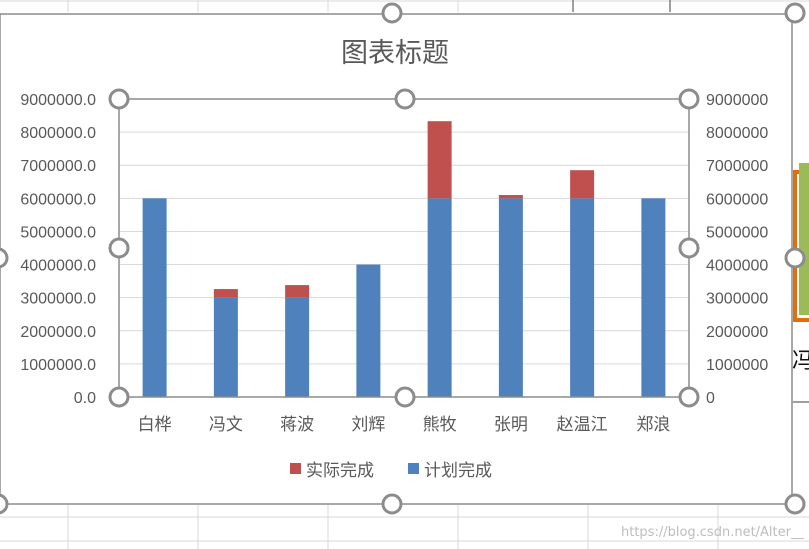 The width and height of the screenshot is (809, 549). What do you see at coordinates (737, 133) in the screenshot?
I see `y-right-tick-label: 8000000` at bounding box center [737, 133].